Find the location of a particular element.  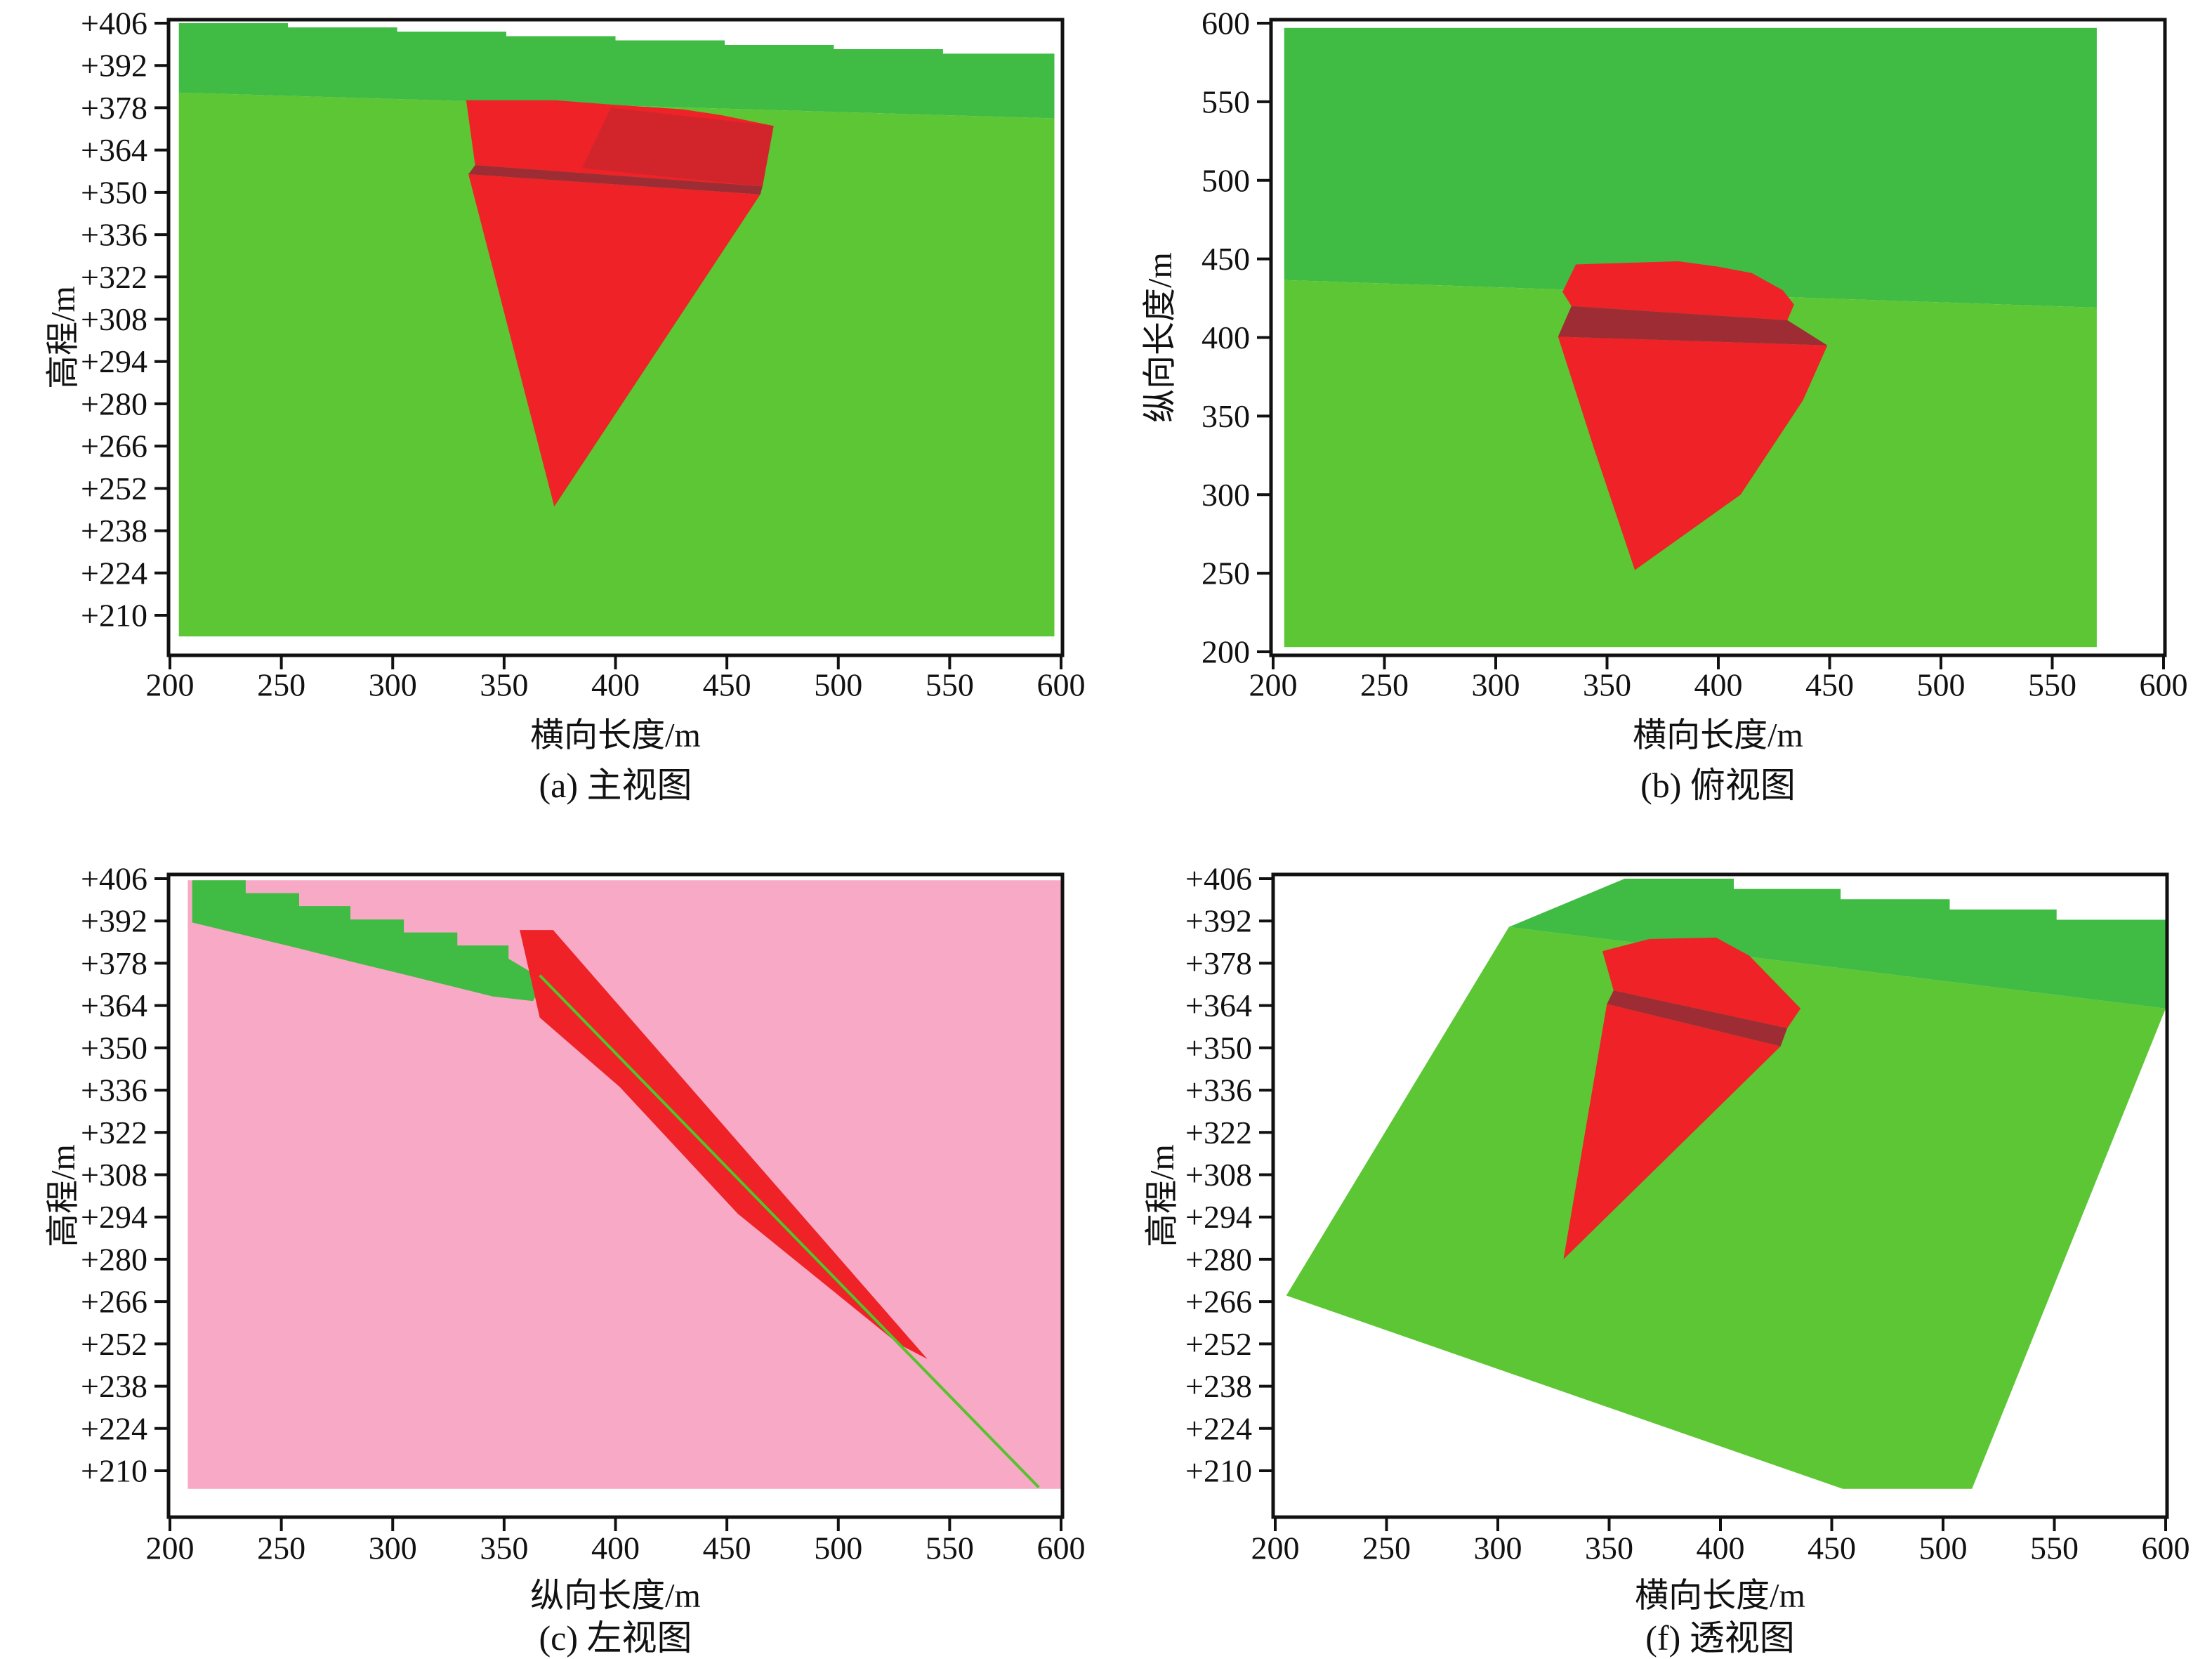

left-view-pit-profile is located at coordinates (724, 1144).